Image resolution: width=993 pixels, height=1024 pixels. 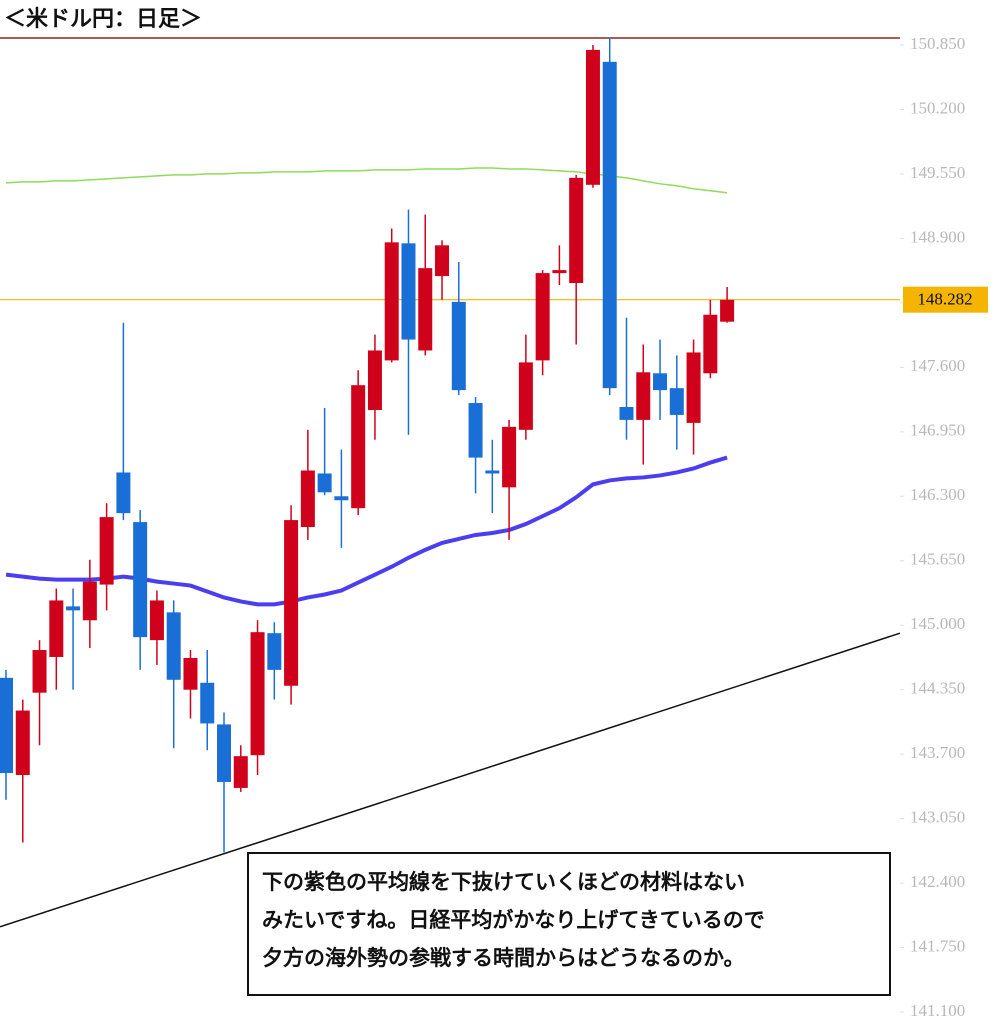 What do you see at coordinates (513, 920) in the screenshot?
I see `annotation-line: みたいですね。日経平均がかなり上げてきているので` at bounding box center [513, 920].